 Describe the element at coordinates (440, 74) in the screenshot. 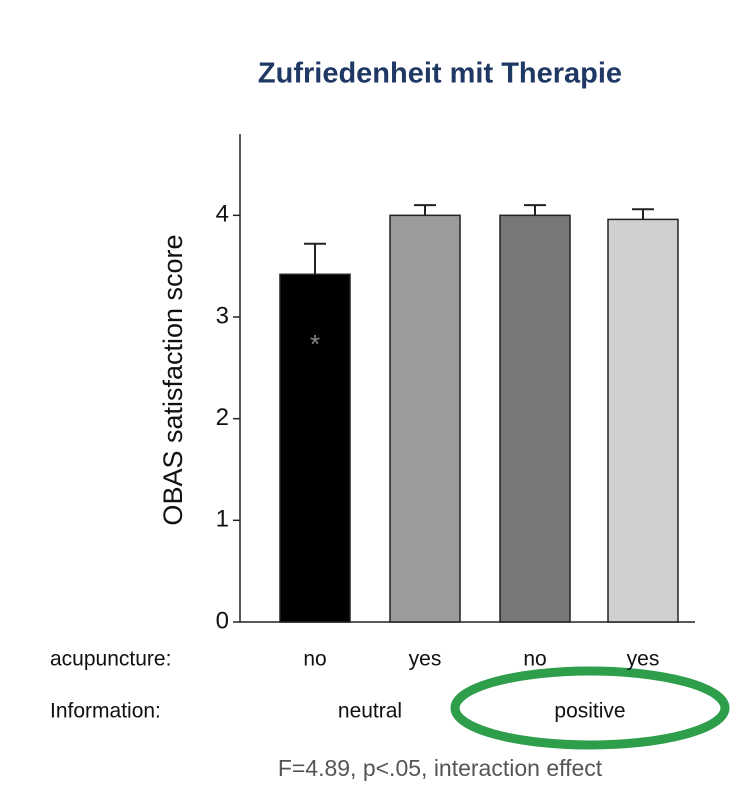

I see `chart-title: Zufriedenheit mit Therapie` at that location.